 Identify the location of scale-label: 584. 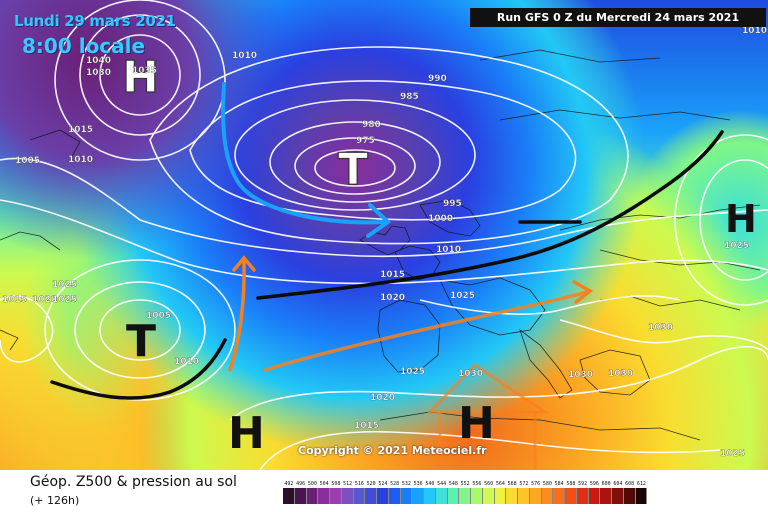
(559, 484).